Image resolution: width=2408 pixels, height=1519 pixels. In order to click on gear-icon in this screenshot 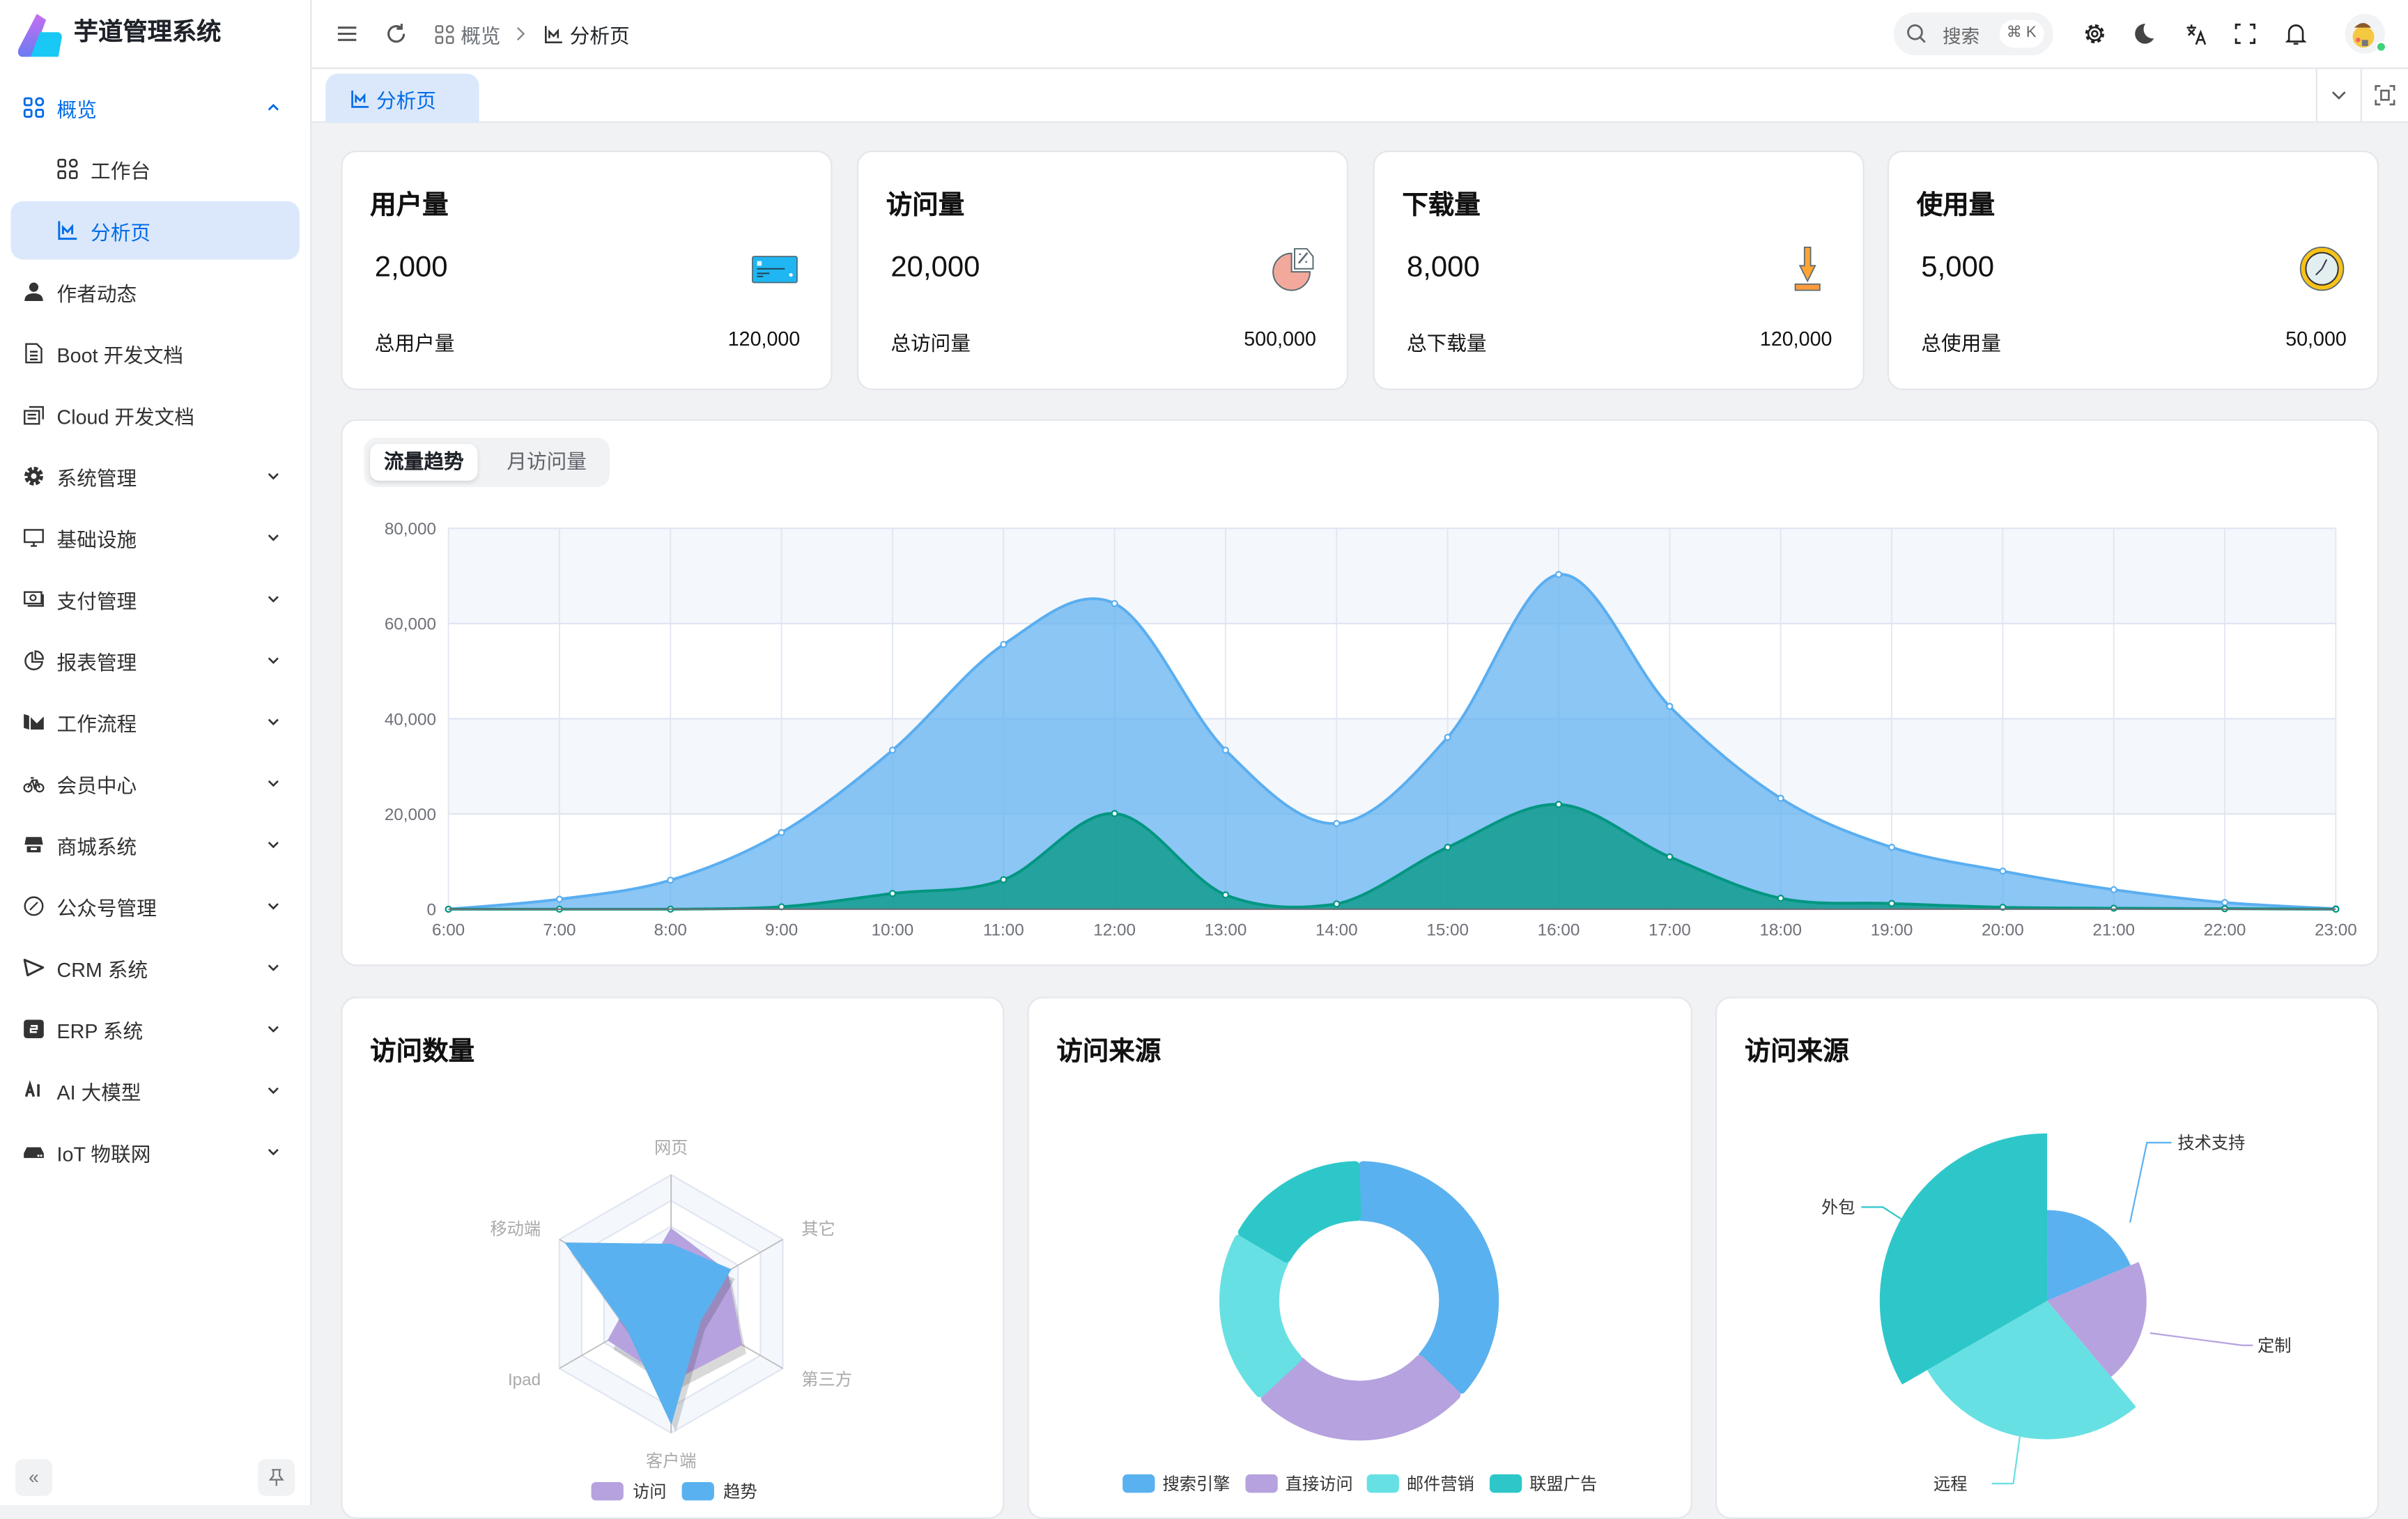, I will do `click(34, 476)`.